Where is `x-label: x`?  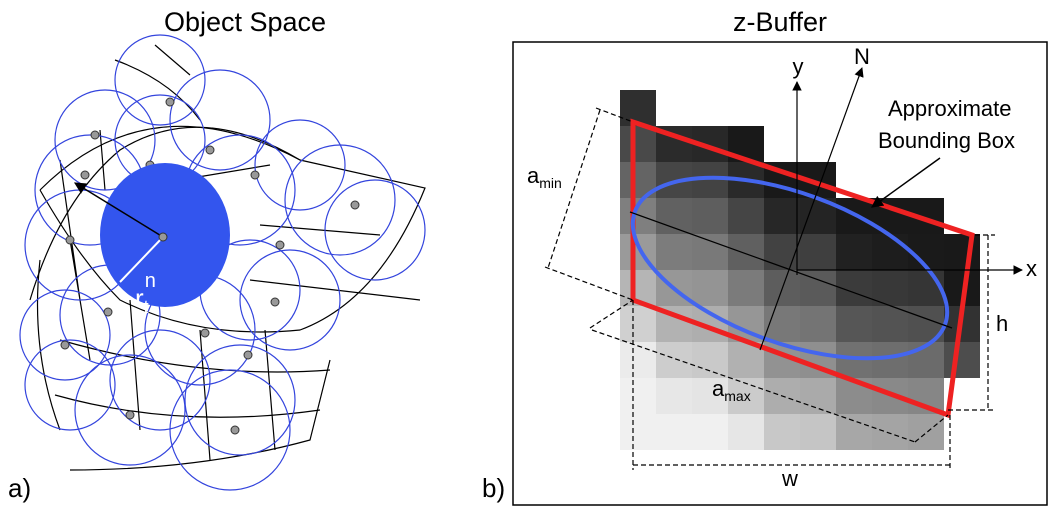 x-label: x is located at coordinates (1031, 268).